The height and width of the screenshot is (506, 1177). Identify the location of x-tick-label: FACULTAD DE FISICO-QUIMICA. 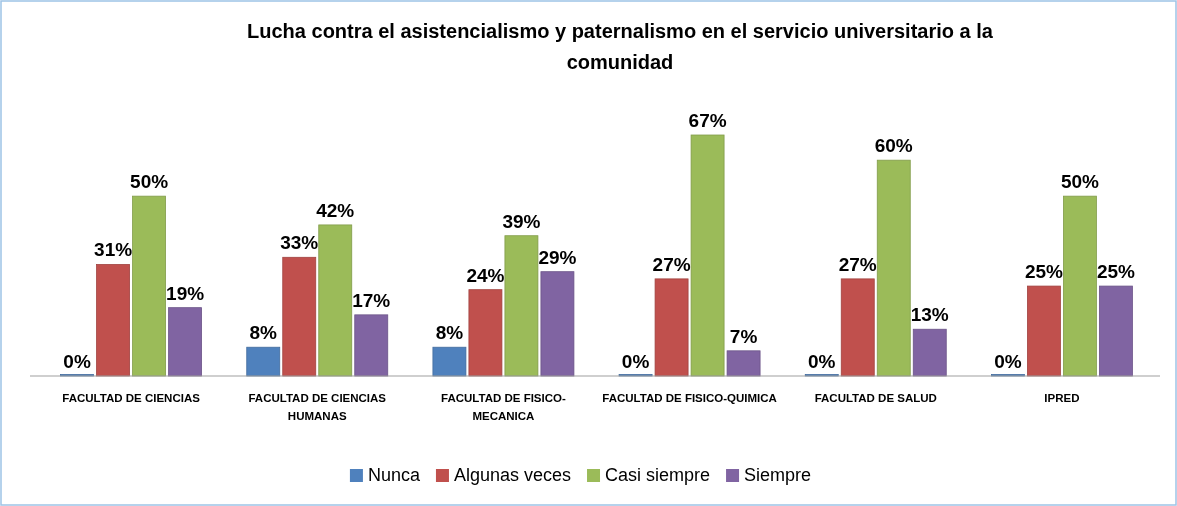
(689, 398).